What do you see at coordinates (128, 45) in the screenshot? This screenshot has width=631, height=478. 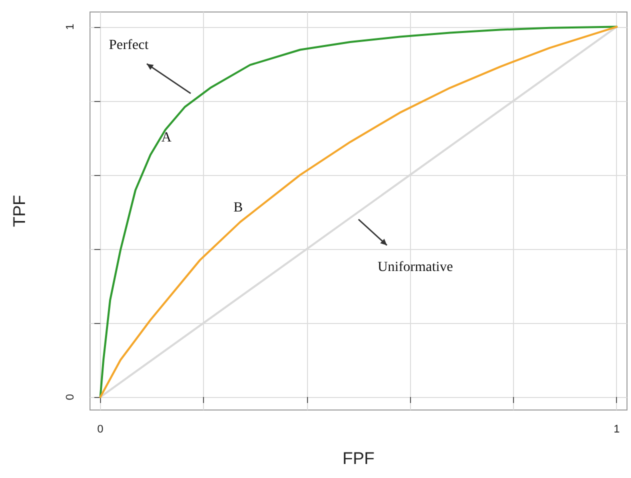 I see `annotation: Perfect` at bounding box center [128, 45].